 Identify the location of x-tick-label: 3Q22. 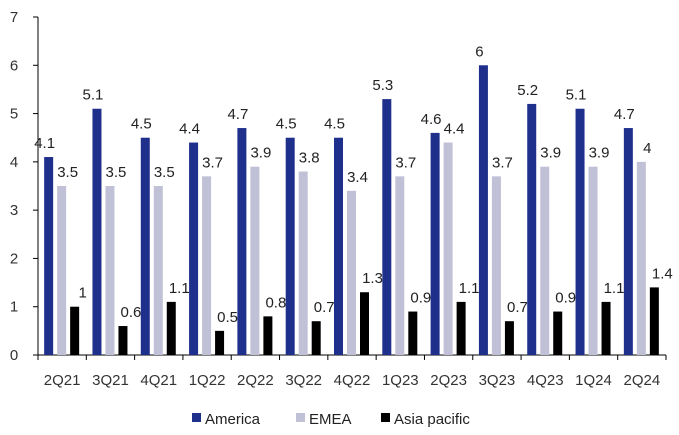
(303, 380).